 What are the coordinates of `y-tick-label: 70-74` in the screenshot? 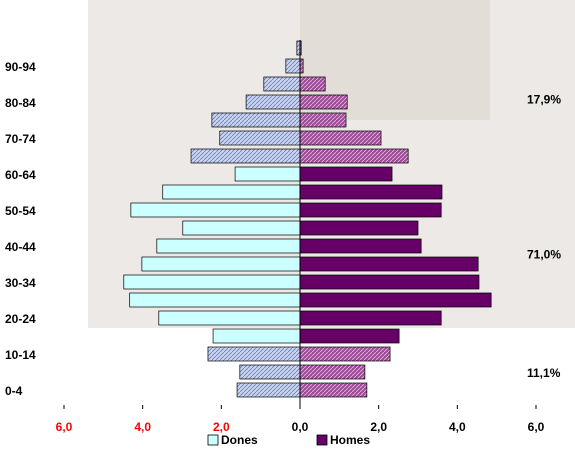 It's located at (20, 139).